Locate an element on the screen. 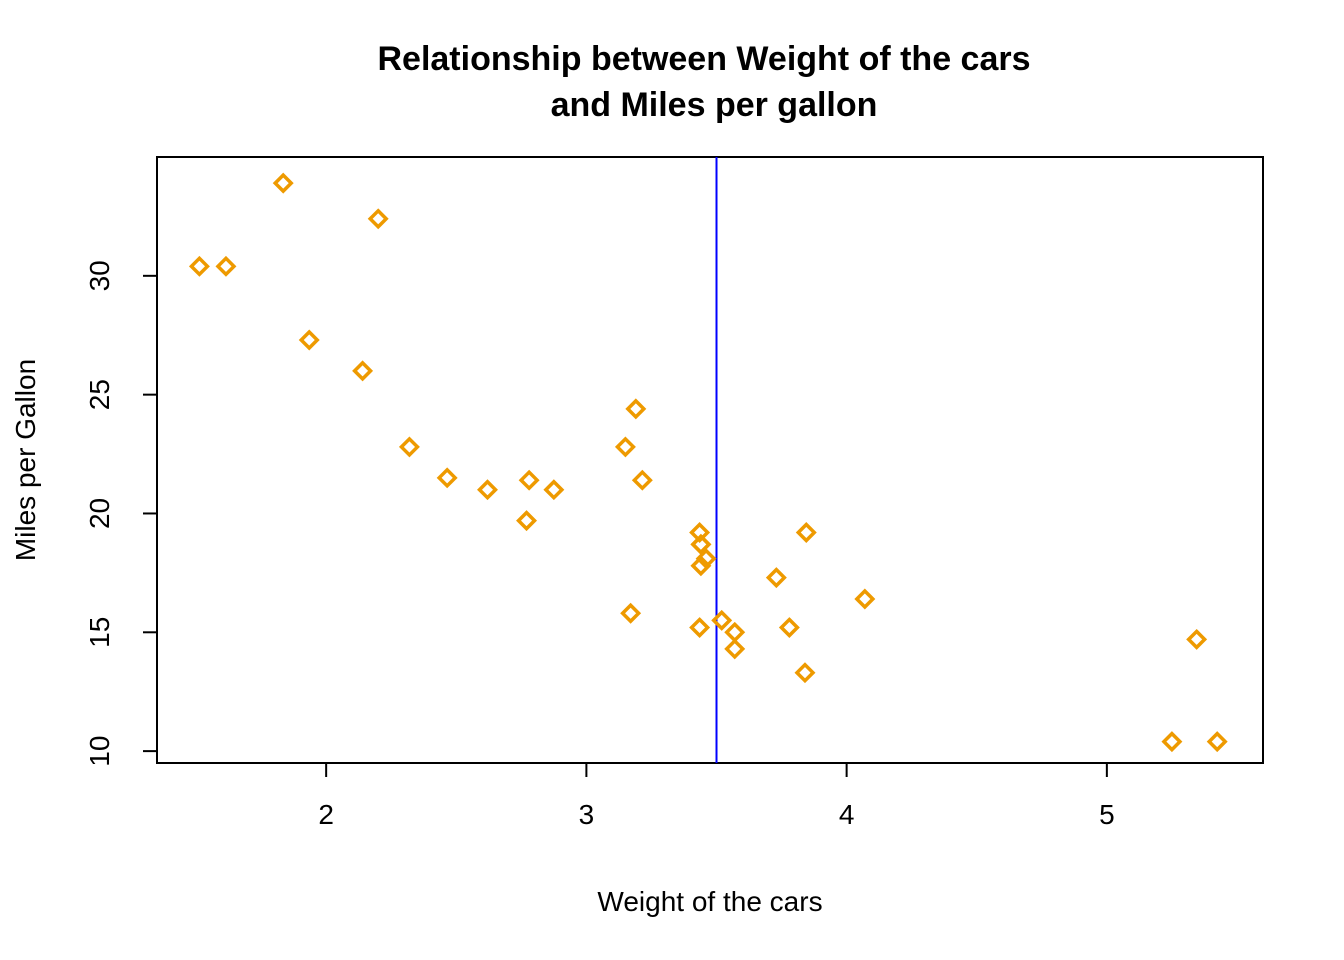 This screenshot has width=1344, height=960. x-tick-label: 2 is located at coordinates (326, 814).